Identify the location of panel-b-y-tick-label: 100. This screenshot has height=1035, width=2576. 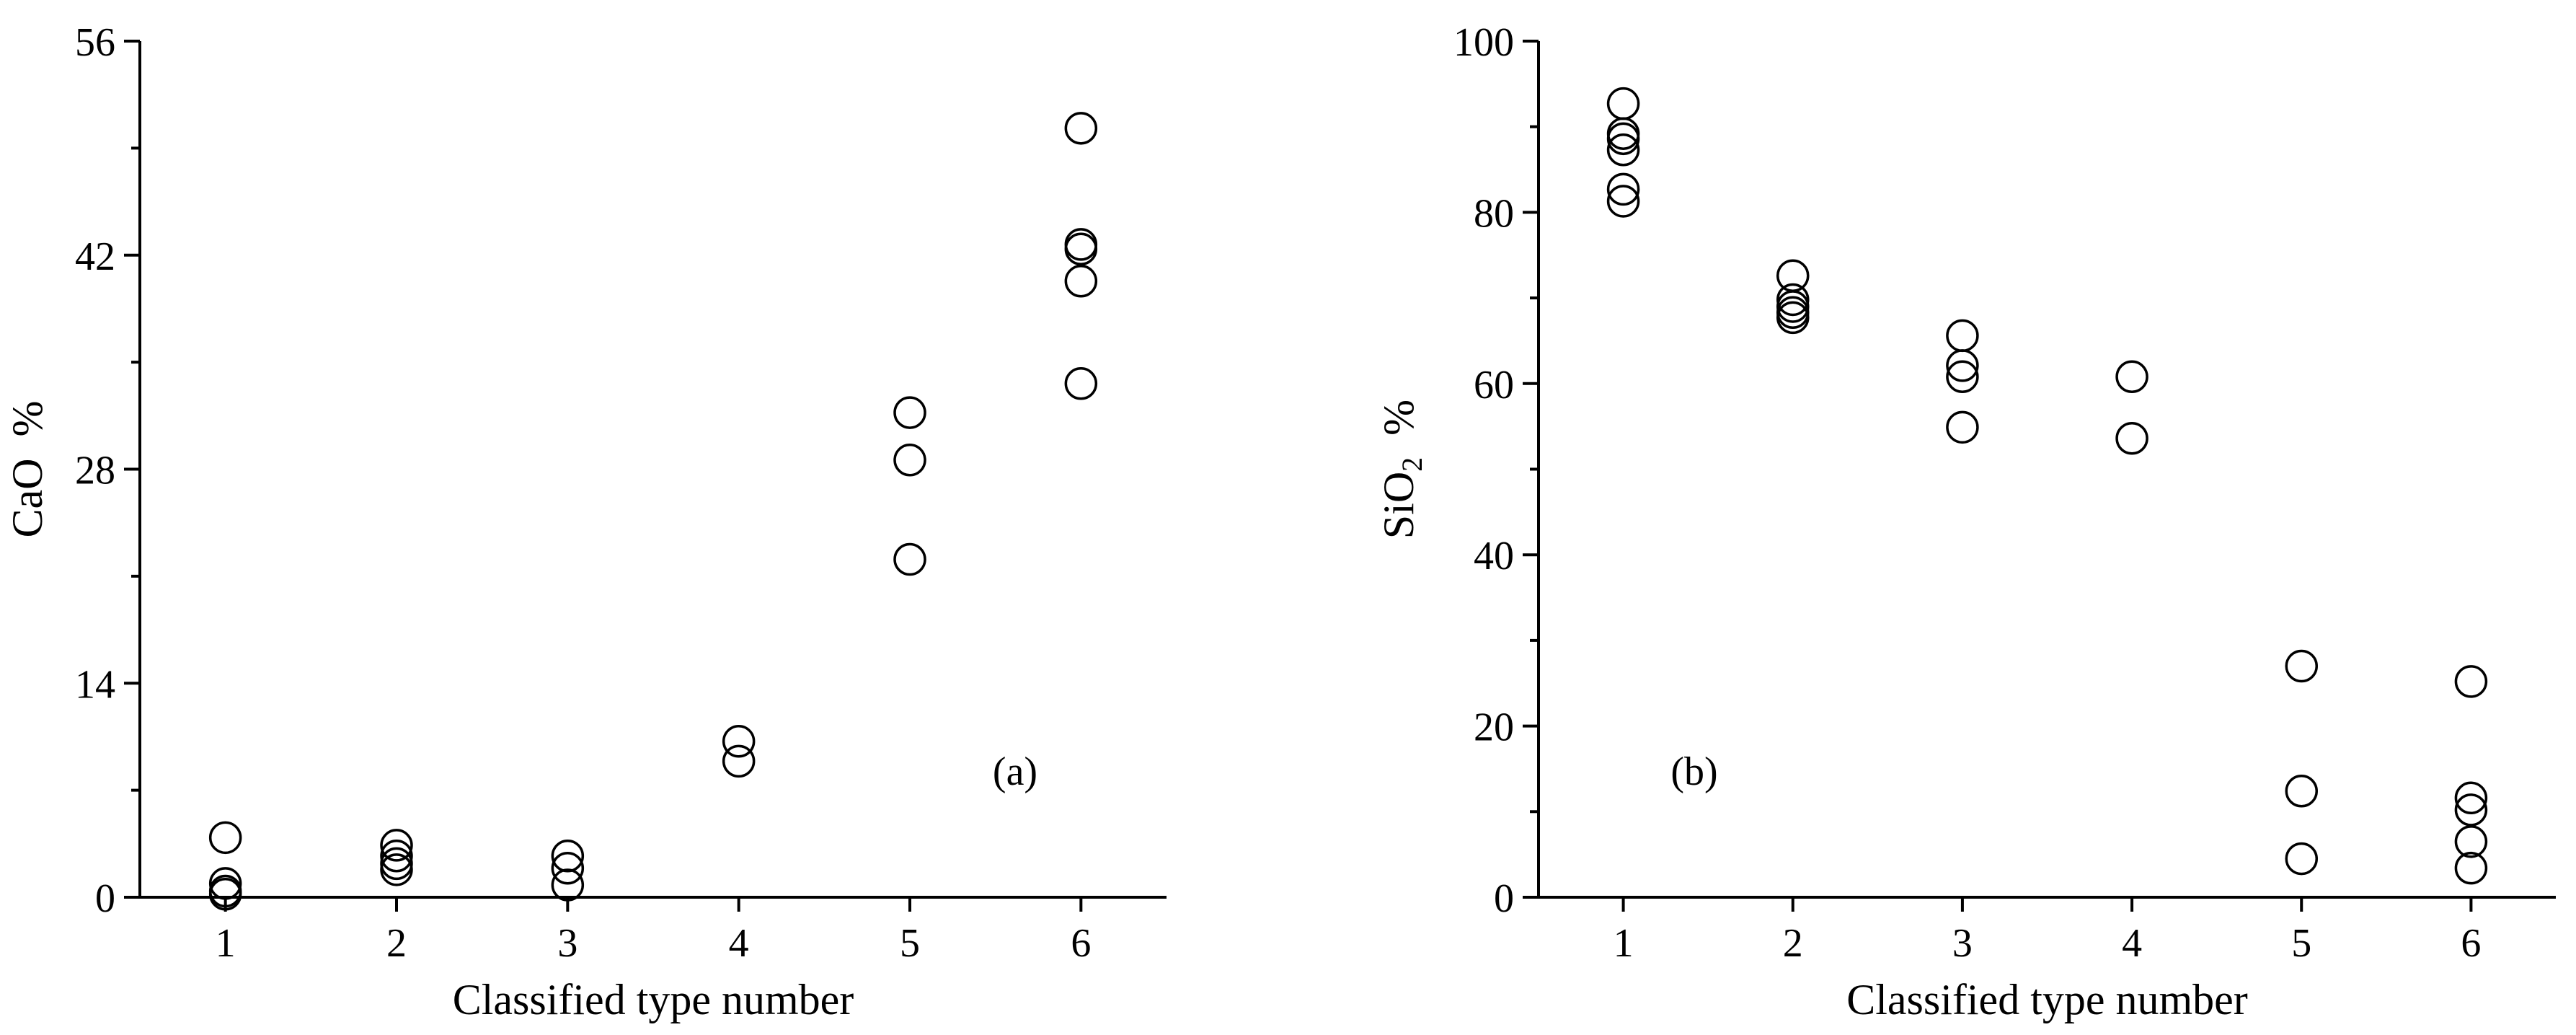
(1483, 42).